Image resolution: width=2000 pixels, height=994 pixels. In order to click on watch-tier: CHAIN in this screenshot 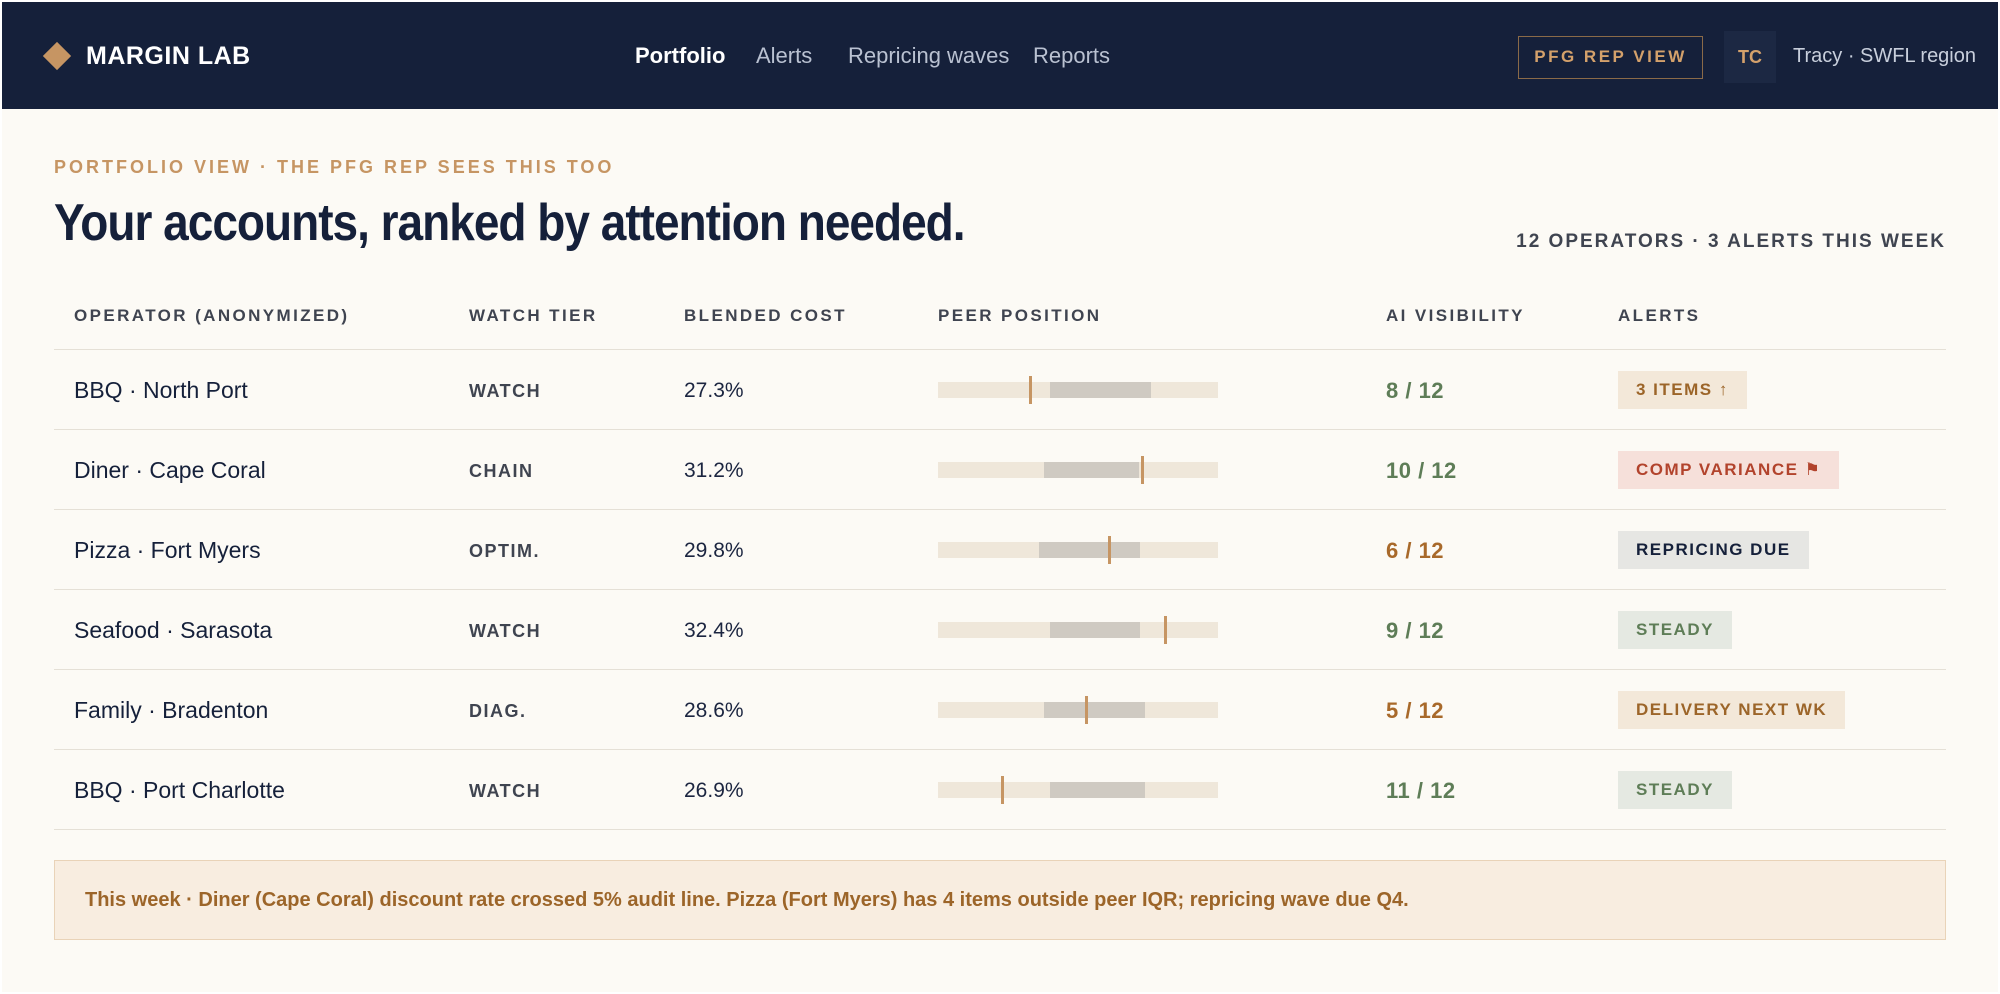, I will do `click(501, 471)`.